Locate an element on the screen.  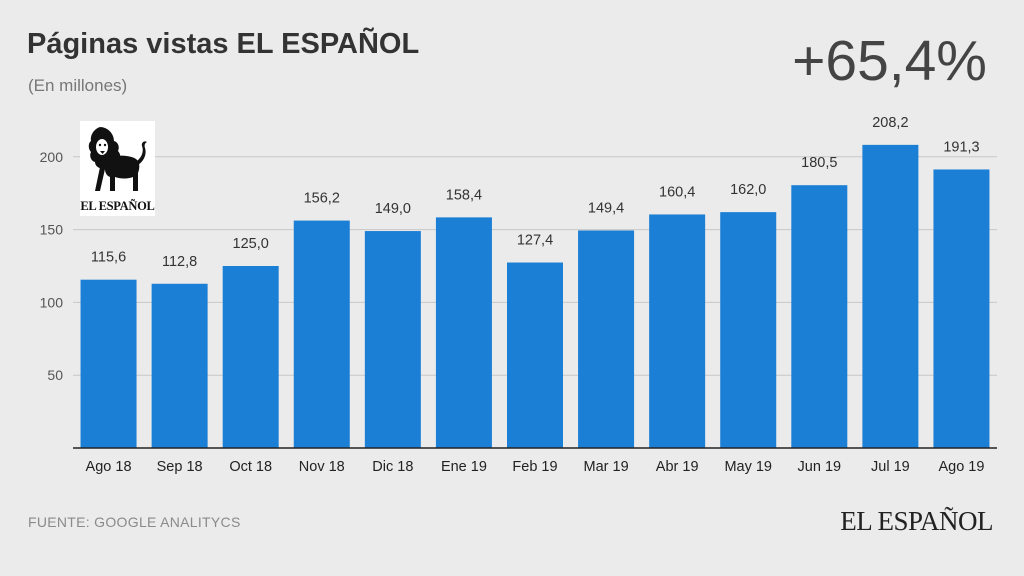
brand-logo: EL ESPAÑOL is located at coordinates (117, 168).